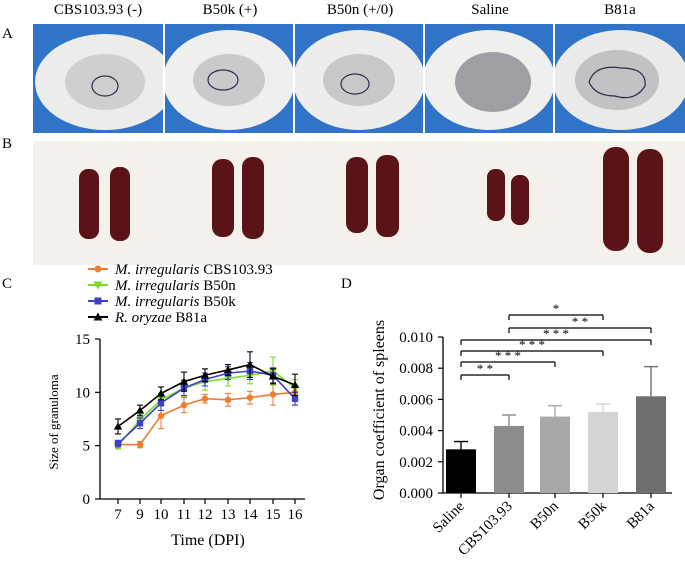 This screenshot has width=685, height=566. What do you see at coordinates (228, 515) in the screenshot?
I see `x-tick-label: 13` at bounding box center [228, 515].